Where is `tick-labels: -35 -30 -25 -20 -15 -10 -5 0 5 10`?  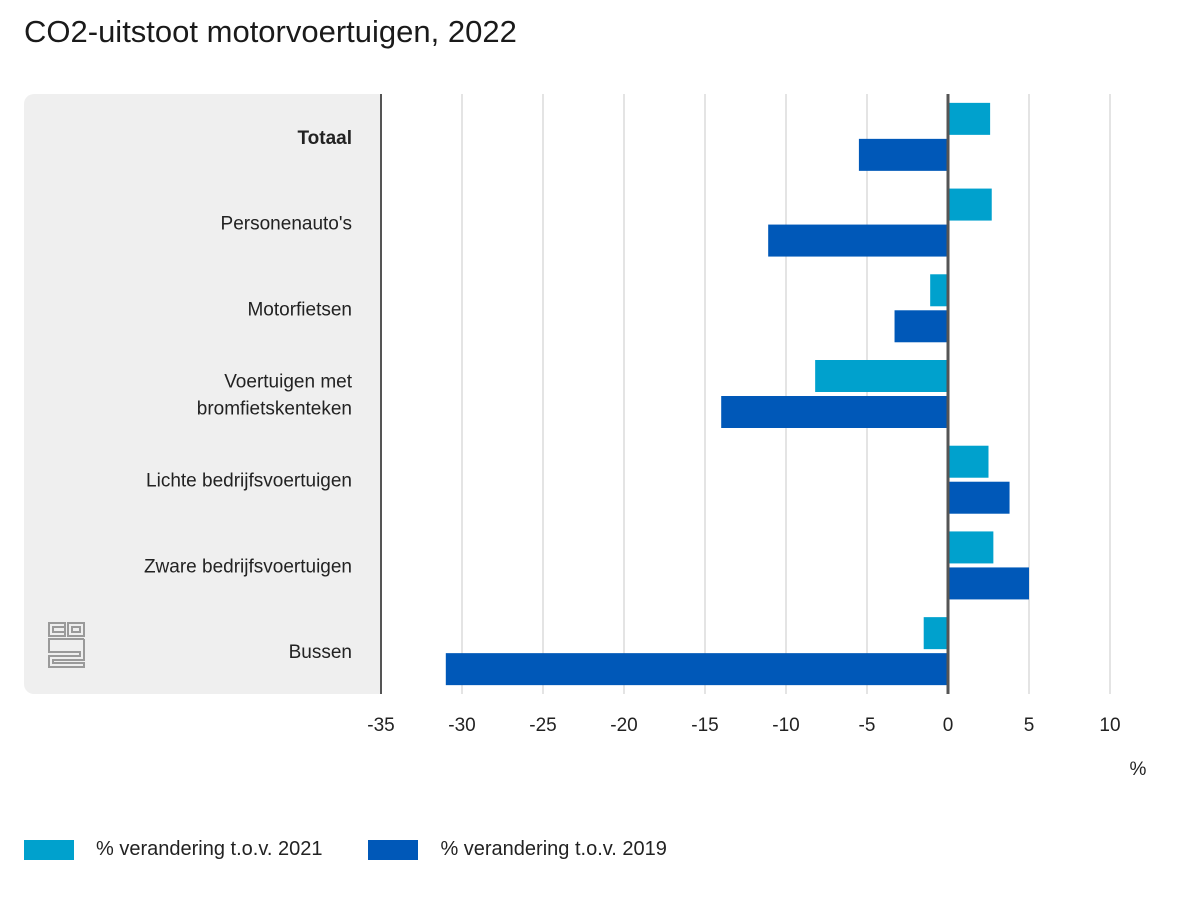 tick-labels: -35 -30 -25 -20 -15 -10 -5 0 5 10 is located at coordinates (743, 725).